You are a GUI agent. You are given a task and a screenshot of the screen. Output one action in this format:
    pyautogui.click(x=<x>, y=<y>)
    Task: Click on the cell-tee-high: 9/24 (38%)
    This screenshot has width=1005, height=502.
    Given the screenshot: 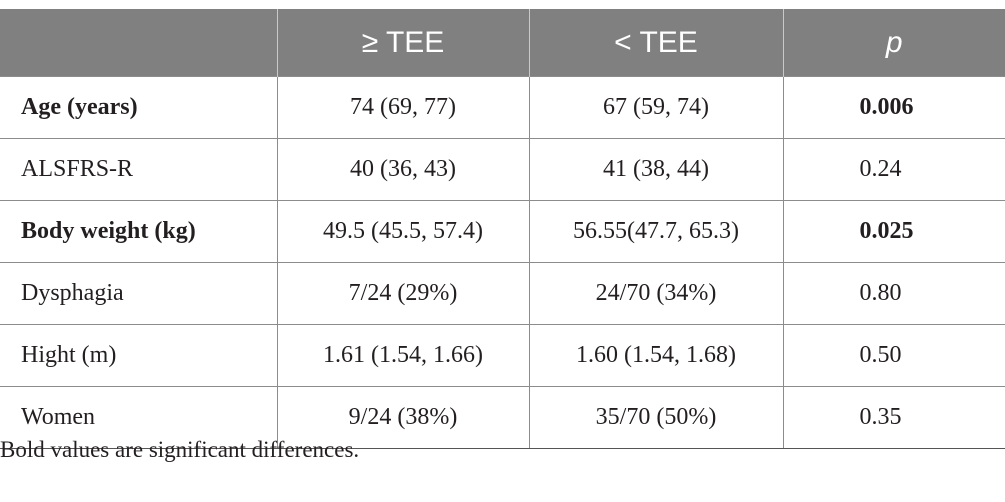 What is the action you would take?
    pyautogui.click(x=403, y=417)
    